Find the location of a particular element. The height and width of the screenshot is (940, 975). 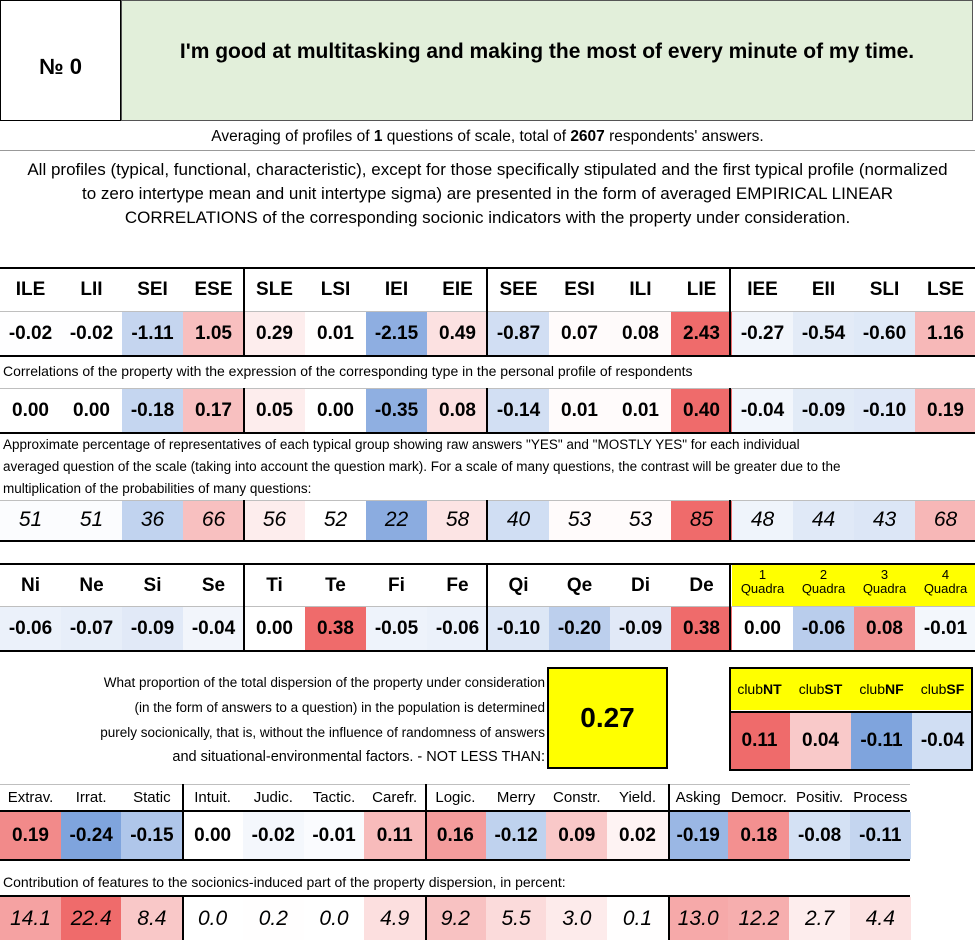

trait-value: 0.18 is located at coordinates (759, 835).